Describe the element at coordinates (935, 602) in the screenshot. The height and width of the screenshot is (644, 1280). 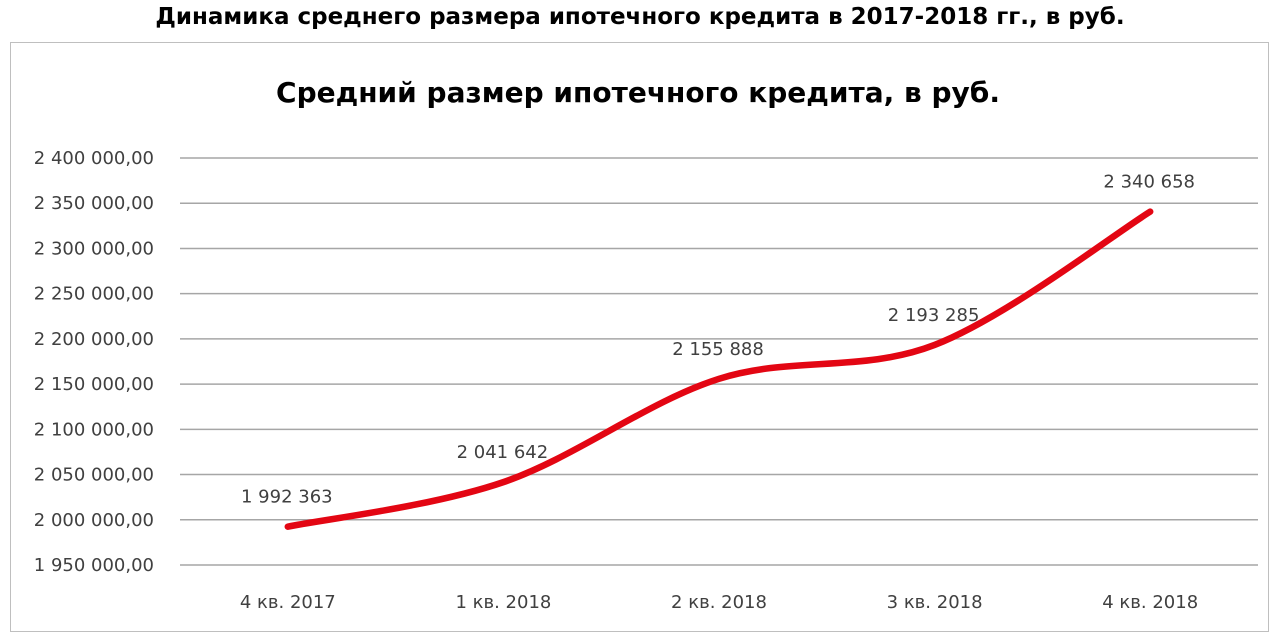
I see `x-category-label: 3 кв. 2018` at that location.